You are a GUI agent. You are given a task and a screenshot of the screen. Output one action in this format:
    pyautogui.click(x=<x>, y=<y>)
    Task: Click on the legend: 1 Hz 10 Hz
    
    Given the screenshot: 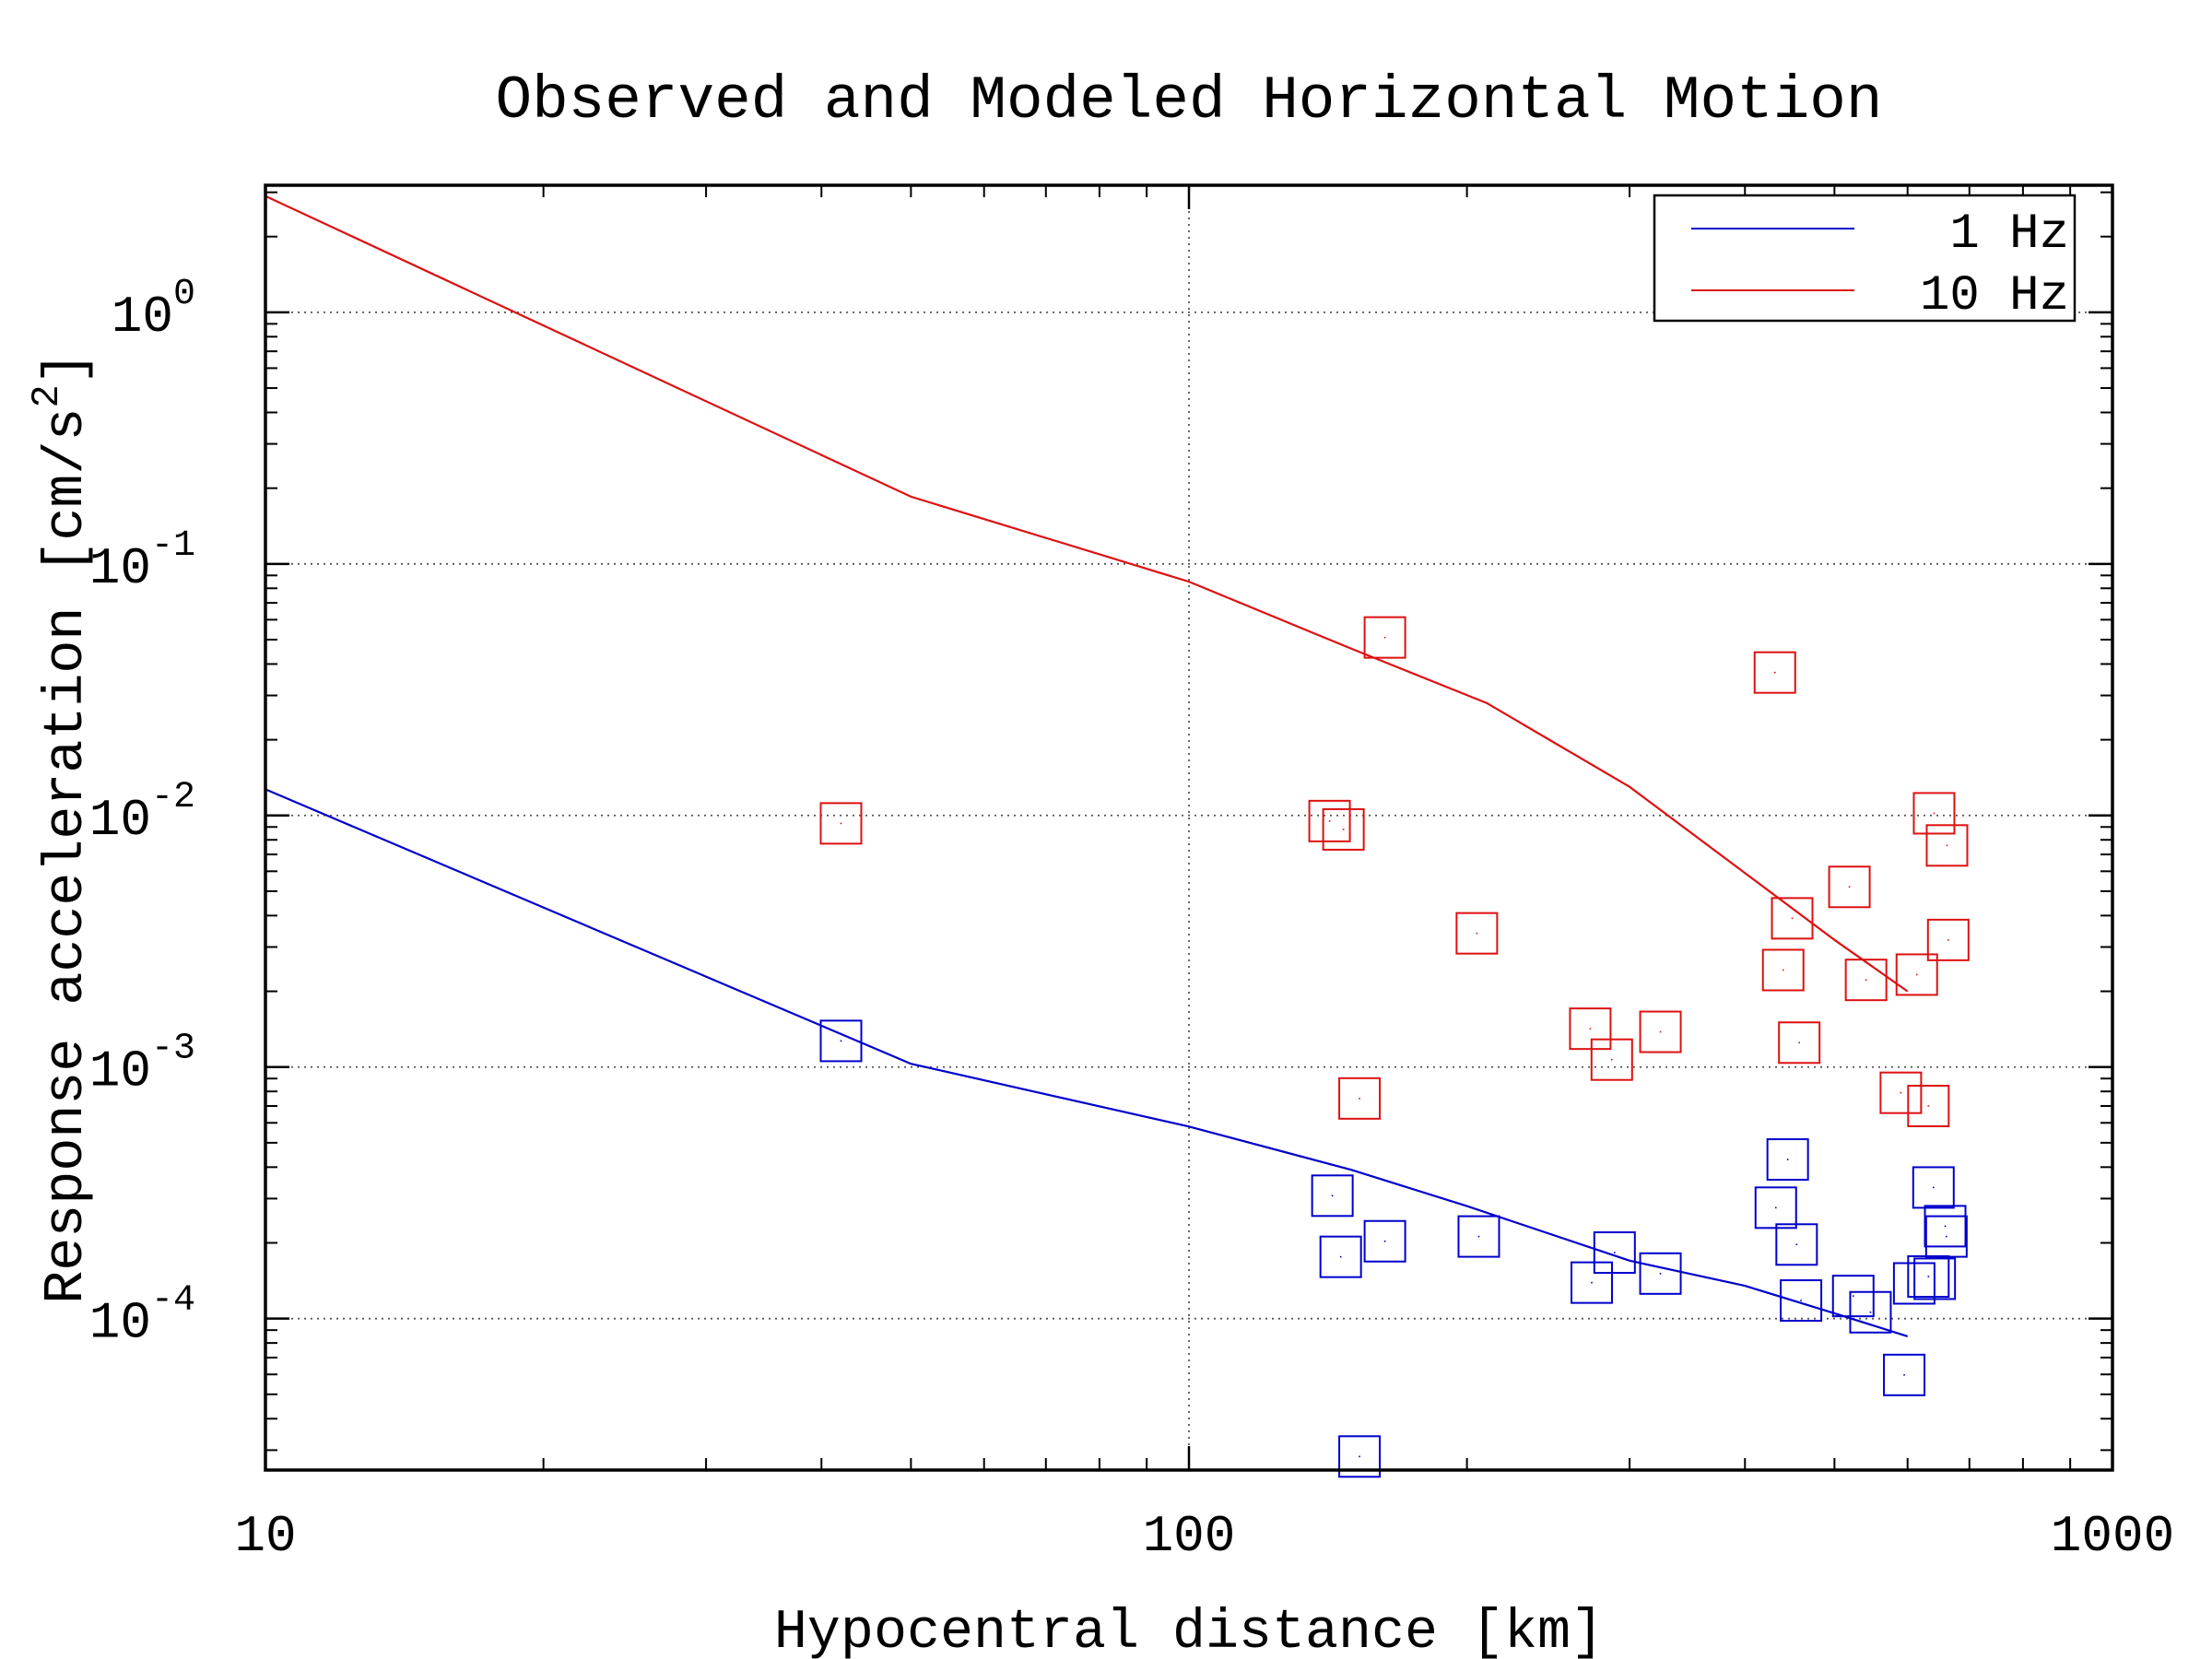 What is the action you would take?
    pyautogui.click(x=1865, y=259)
    